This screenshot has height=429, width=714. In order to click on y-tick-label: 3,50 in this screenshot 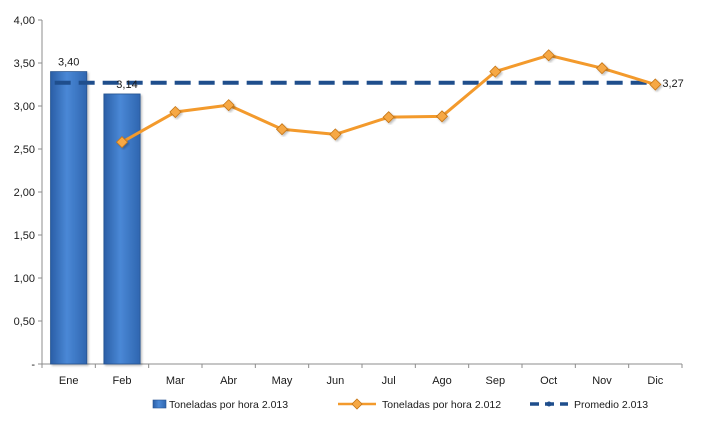, I will do `click(24, 64)`.